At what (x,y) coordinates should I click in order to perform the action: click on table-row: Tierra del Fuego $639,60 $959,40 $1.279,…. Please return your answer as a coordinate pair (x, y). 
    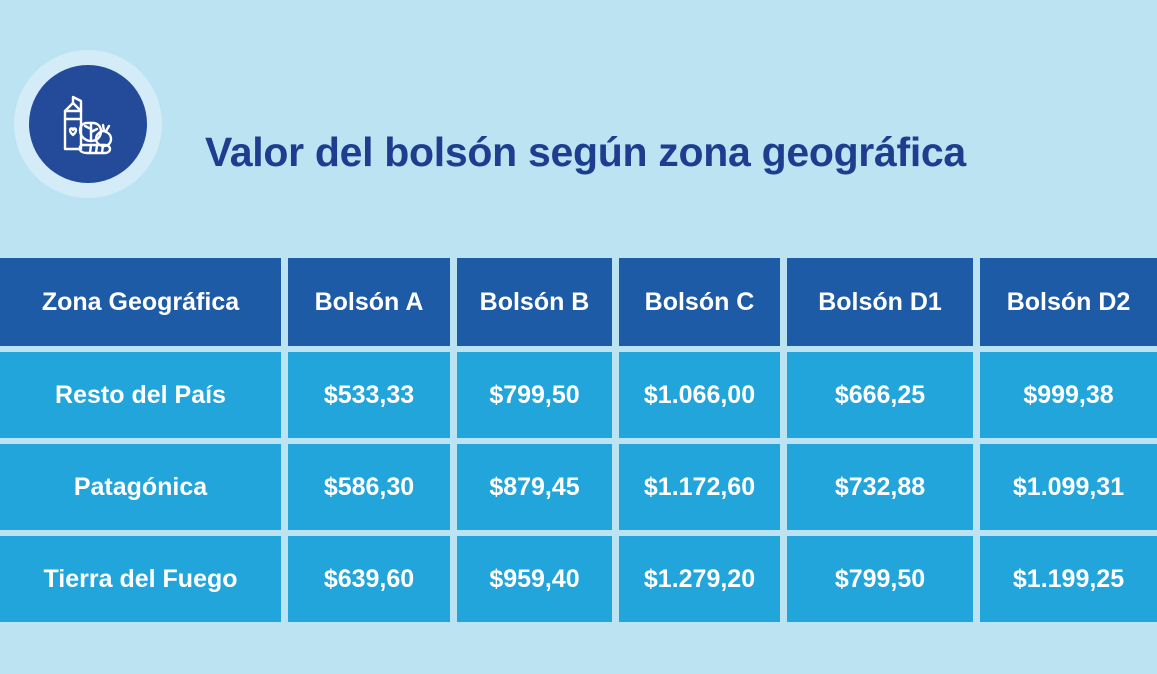
    Looking at the image, I should click on (578, 579).